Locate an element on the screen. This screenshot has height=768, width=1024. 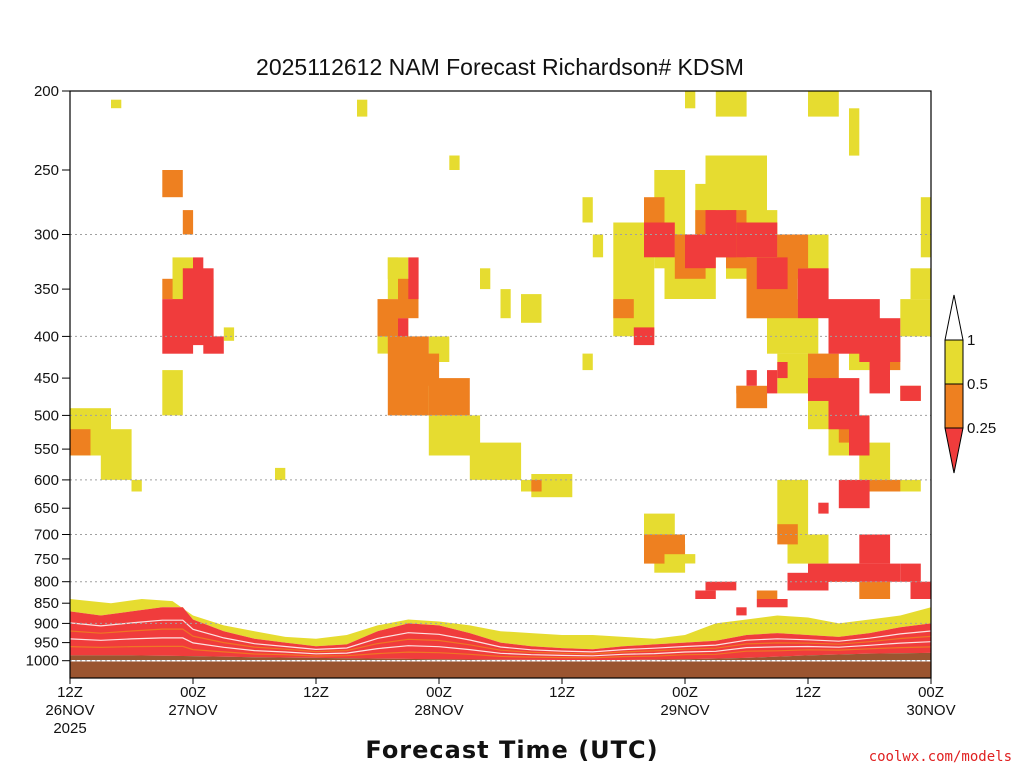
y-tick-label: 450 is located at coordinates (46, 378).